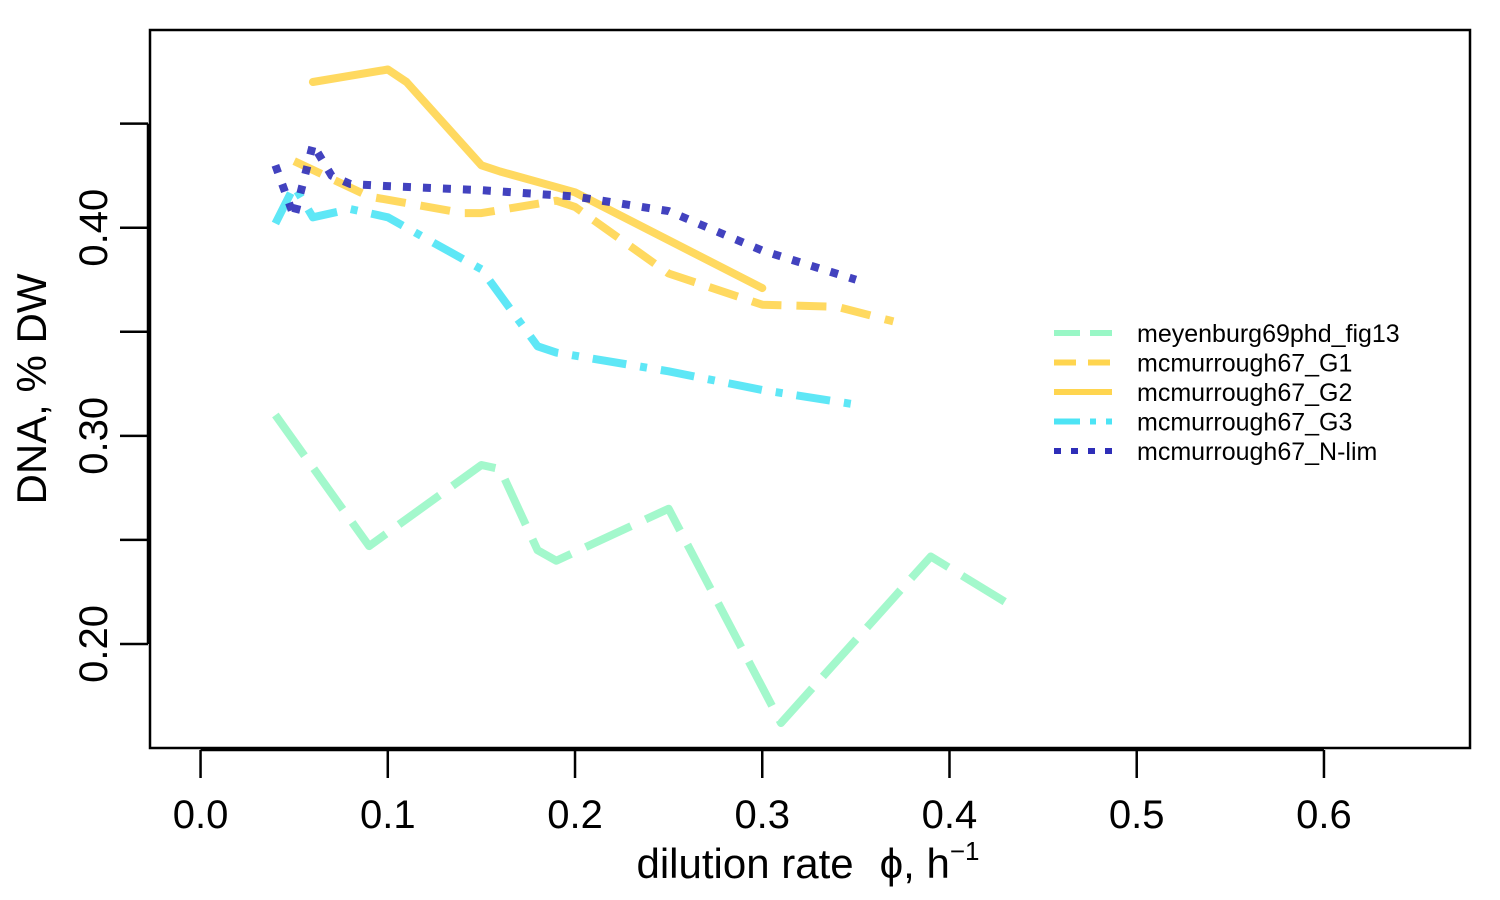 The width and height of the screenshot is (1500, 900). I want to click on legend-label-mcmurrough67-g2: mcmurrough67_G2, so click(1244, 393).